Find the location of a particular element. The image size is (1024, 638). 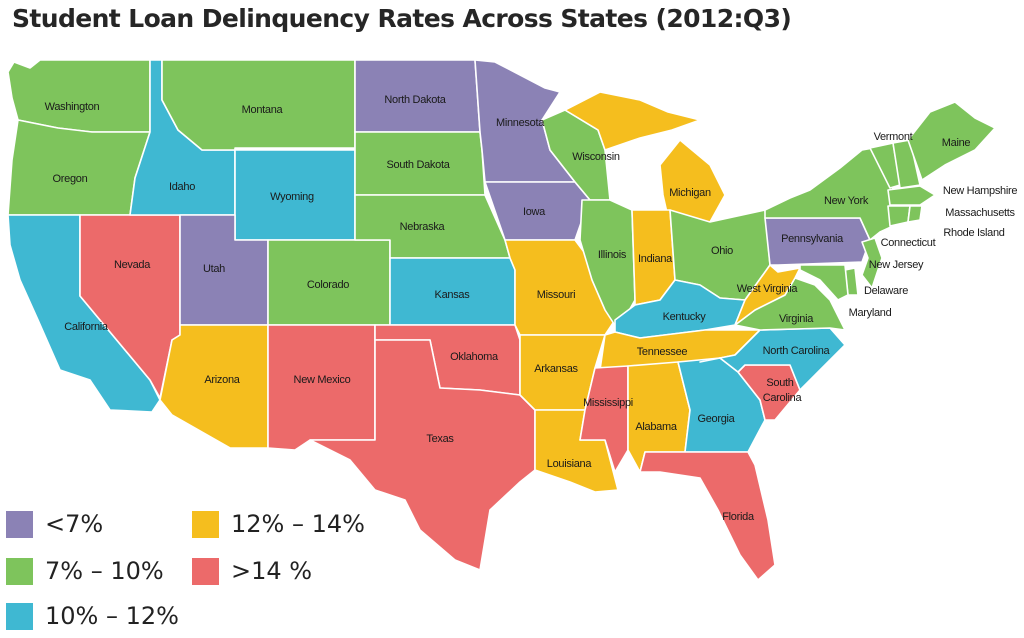

state-label-RI: Rhode Island is located at coordinates (973, 233).